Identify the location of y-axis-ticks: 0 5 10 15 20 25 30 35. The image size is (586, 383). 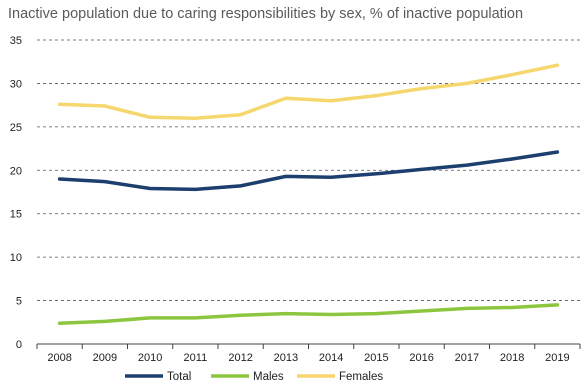
(16, 193).